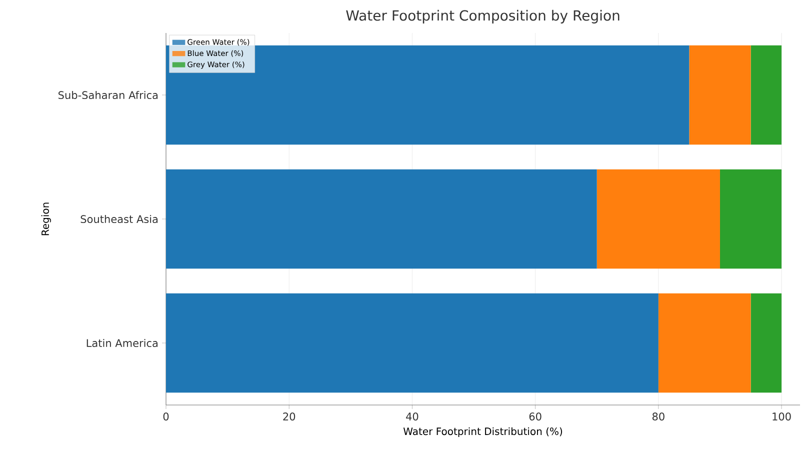  Describe the element at coordinates (483, 17) in the screenshot. I see `chart-title: Water Footprint Composition by Region` at that location.